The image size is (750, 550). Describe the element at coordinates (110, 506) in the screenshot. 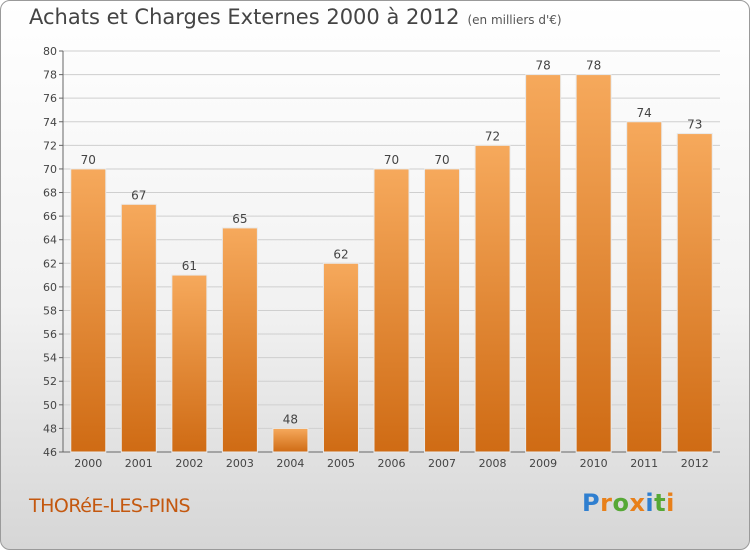

I see `commune-name: THORéE-LES-PINS` at that location.